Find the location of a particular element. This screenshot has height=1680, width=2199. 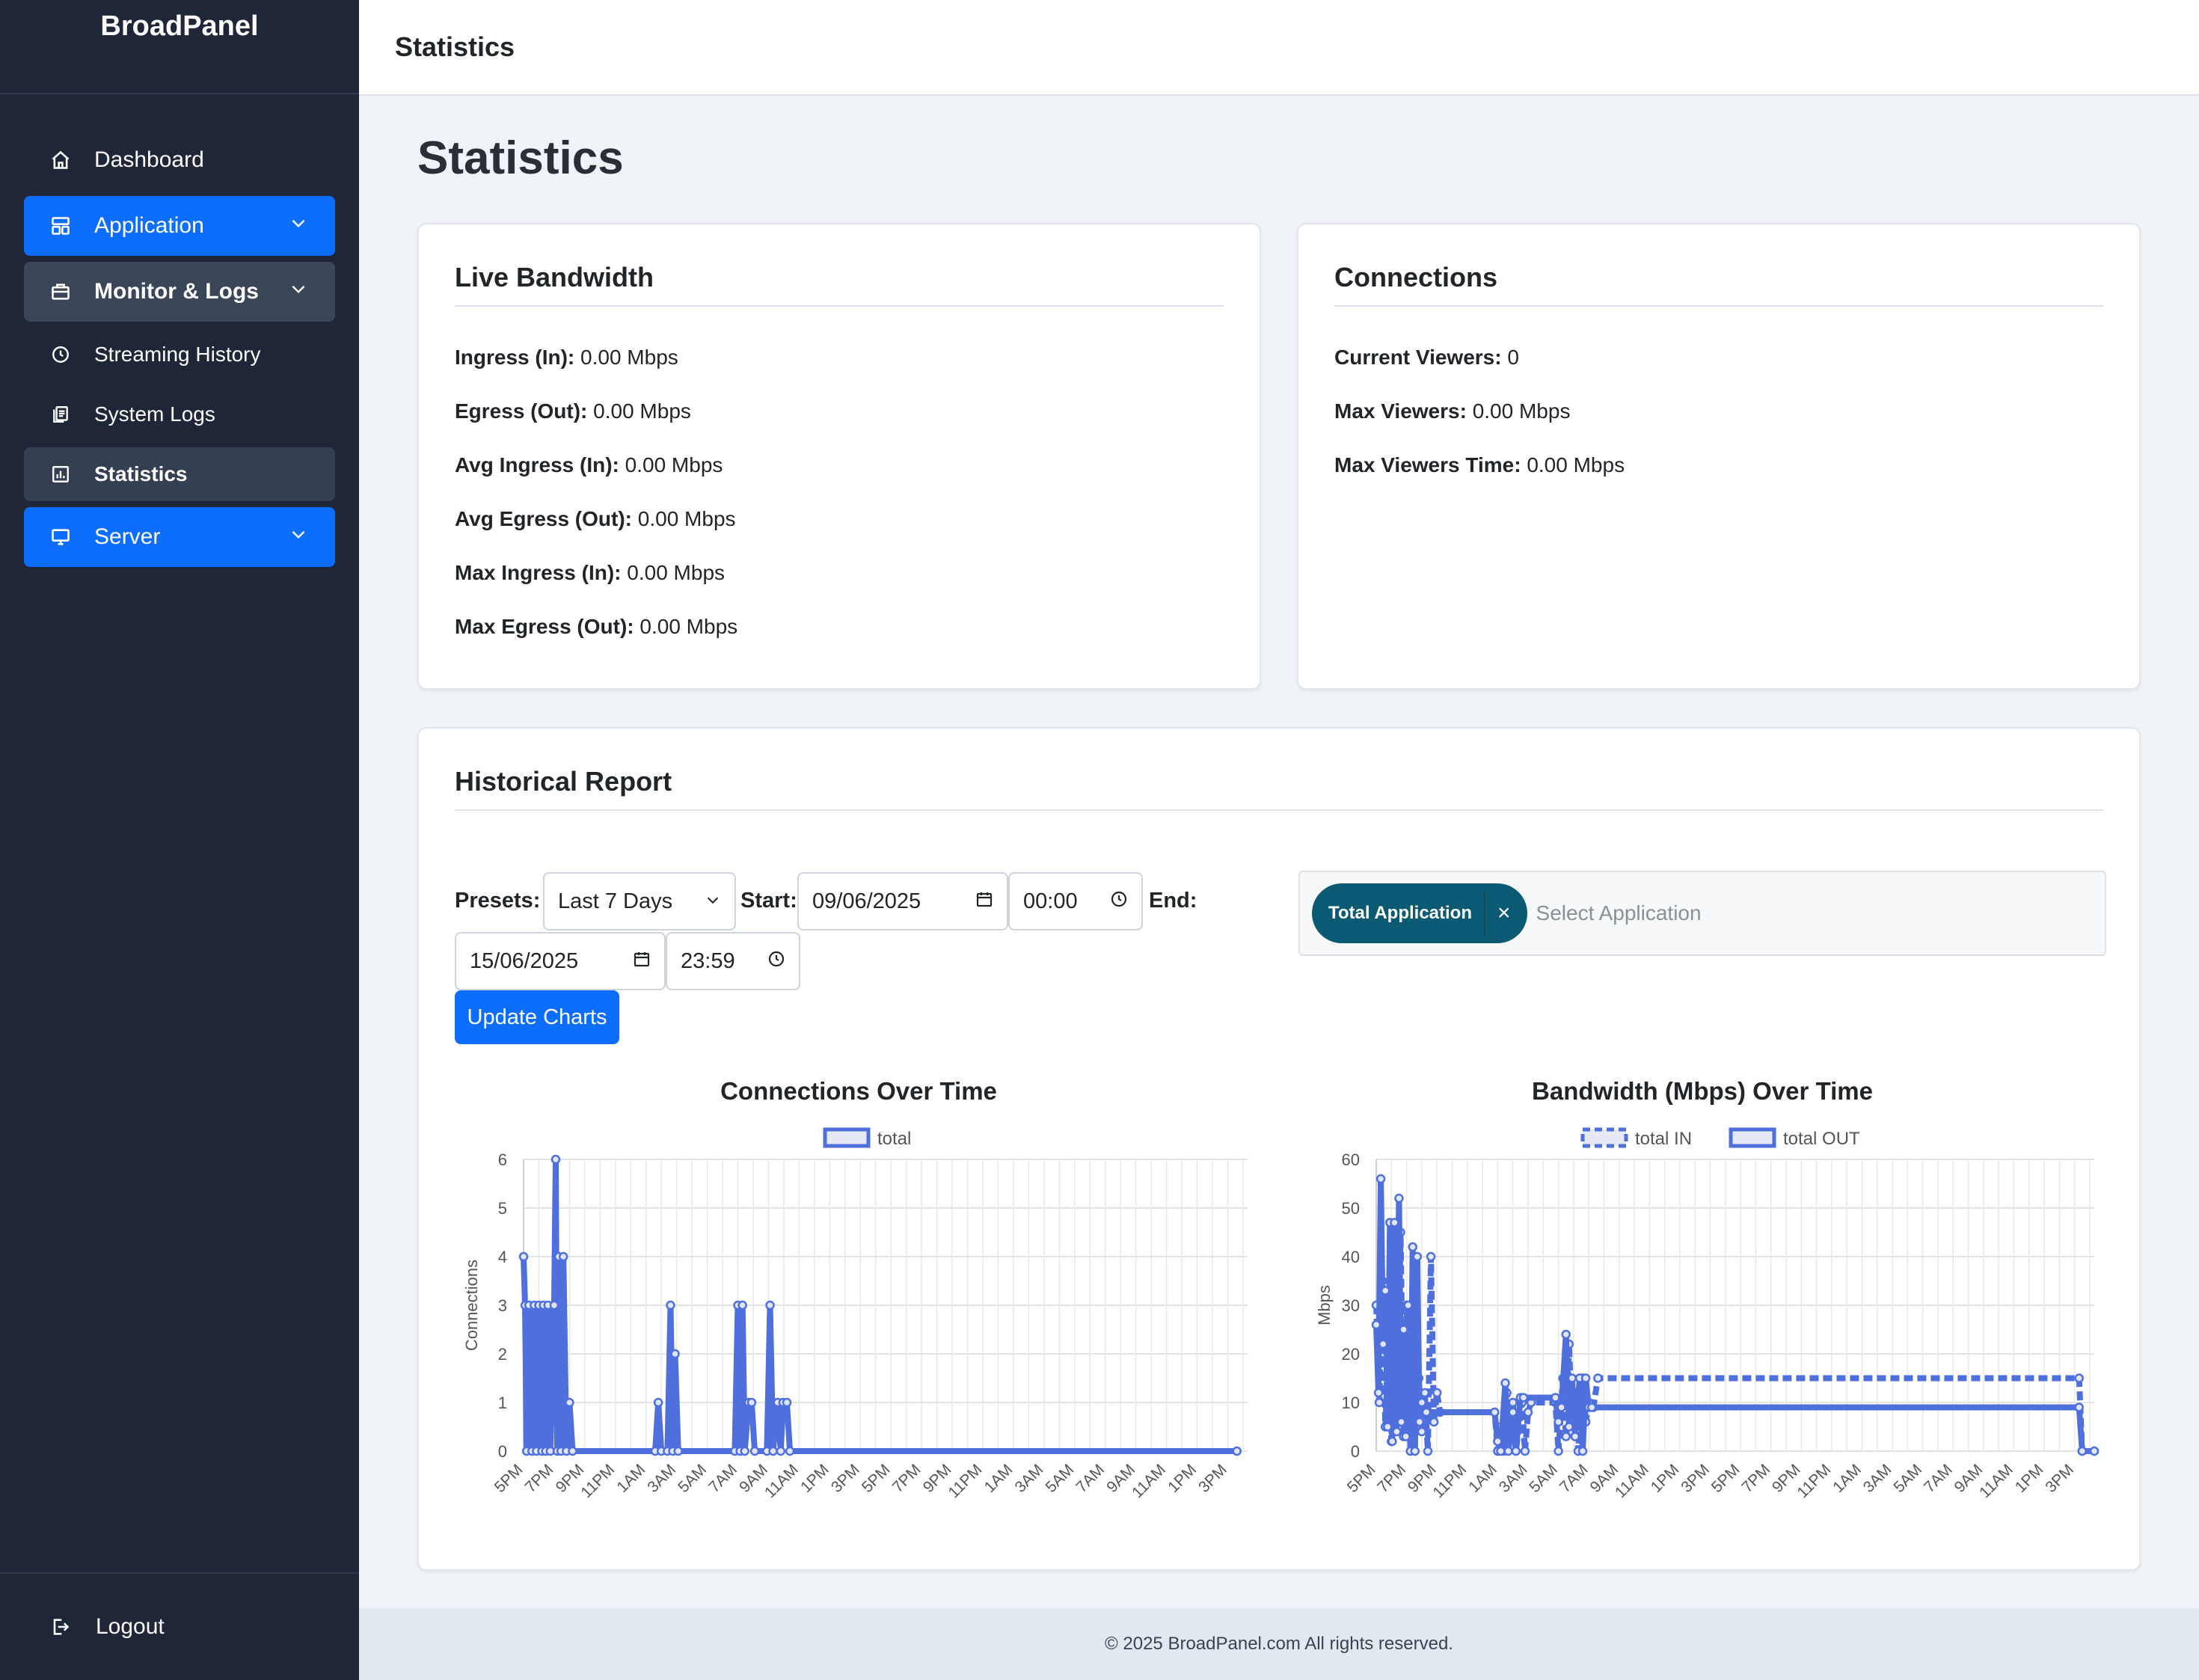

y-tick-label: 40 is located at coordinates (1351, 1257).